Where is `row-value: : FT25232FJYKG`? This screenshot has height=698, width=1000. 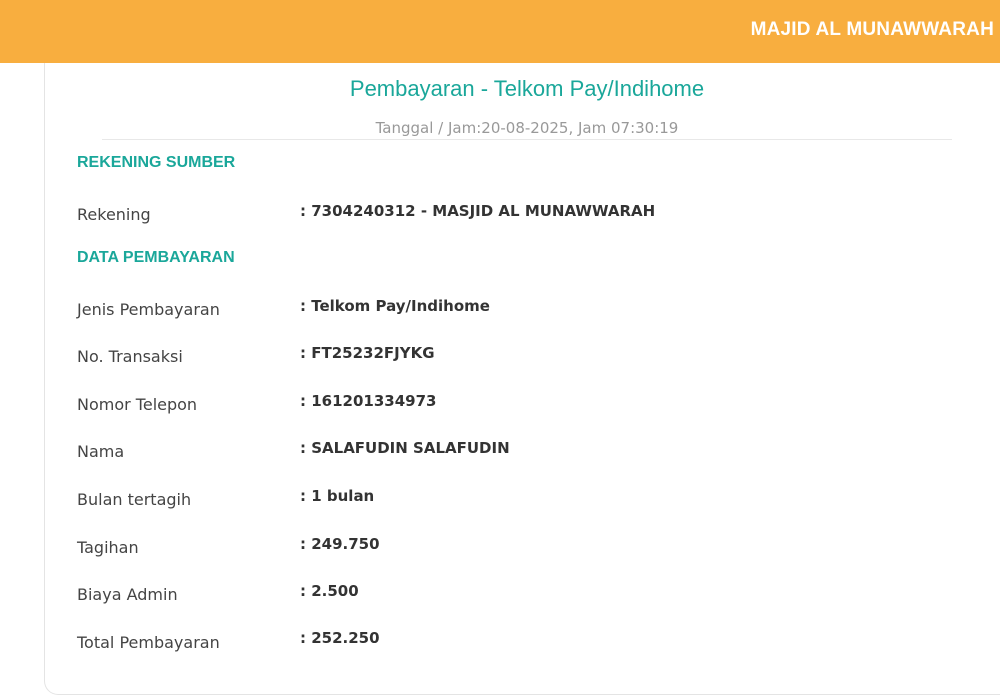 row-value: : FT25232FJYKG is located at coordinates (367, 353).